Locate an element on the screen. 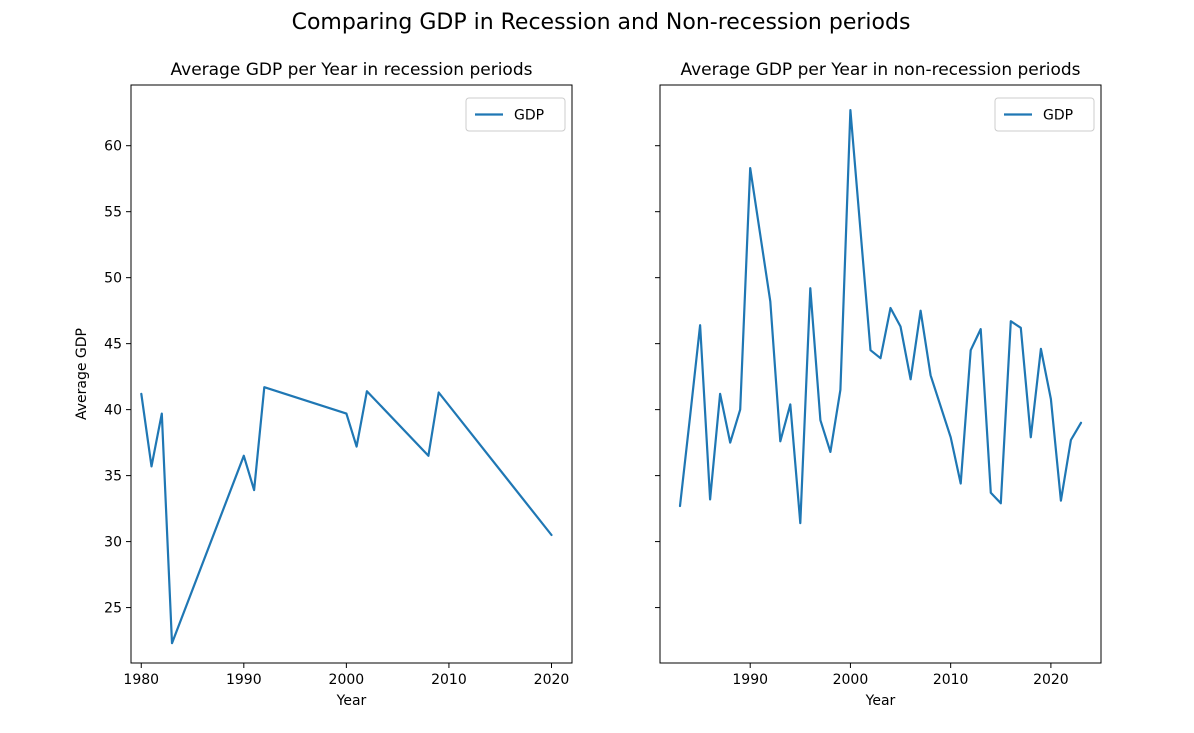 Image resolution: width=1194 pixels, height=733 pixels. y-tick-label: 55 is located at coordinates (113, 213).